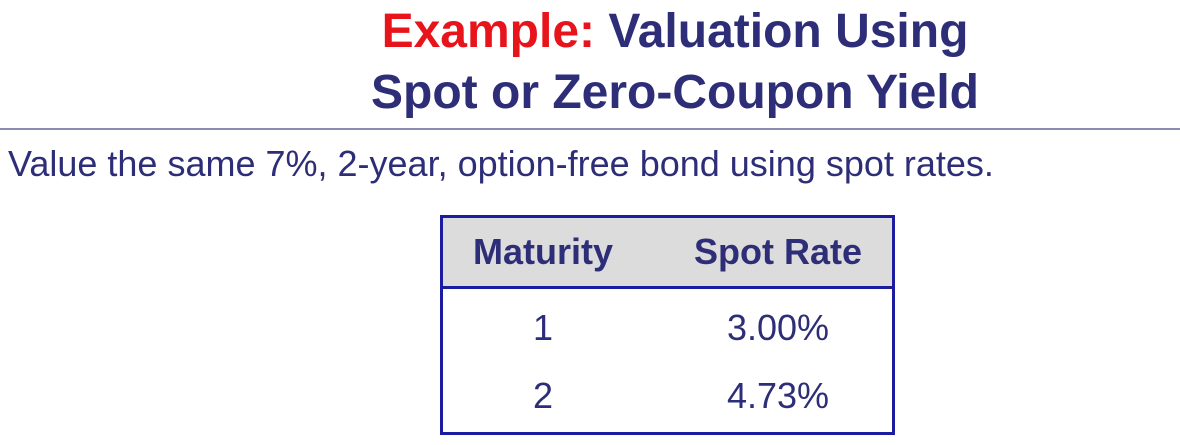 The height and width of the screenshot is (445, 1180). Describe the element at coordinates (778, 327) in the screenshot. I see `table-cell-spot-rate-1: 3.00%` at that location.